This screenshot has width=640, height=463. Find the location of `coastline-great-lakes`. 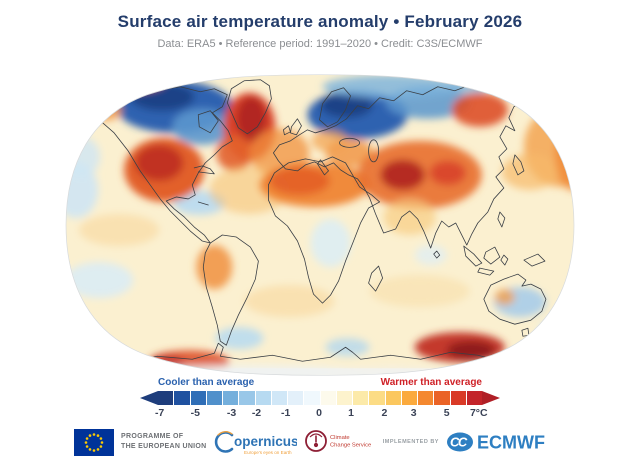

coastline-great-lakes is located at coordinates (204, 170).